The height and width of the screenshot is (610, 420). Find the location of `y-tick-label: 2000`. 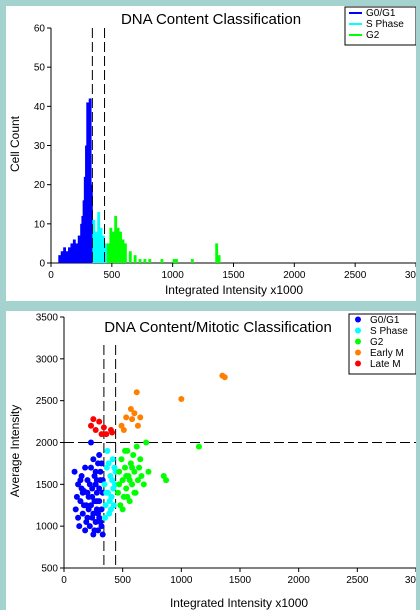

y-tick-label: 2000 is located at coordinates (47, 443).